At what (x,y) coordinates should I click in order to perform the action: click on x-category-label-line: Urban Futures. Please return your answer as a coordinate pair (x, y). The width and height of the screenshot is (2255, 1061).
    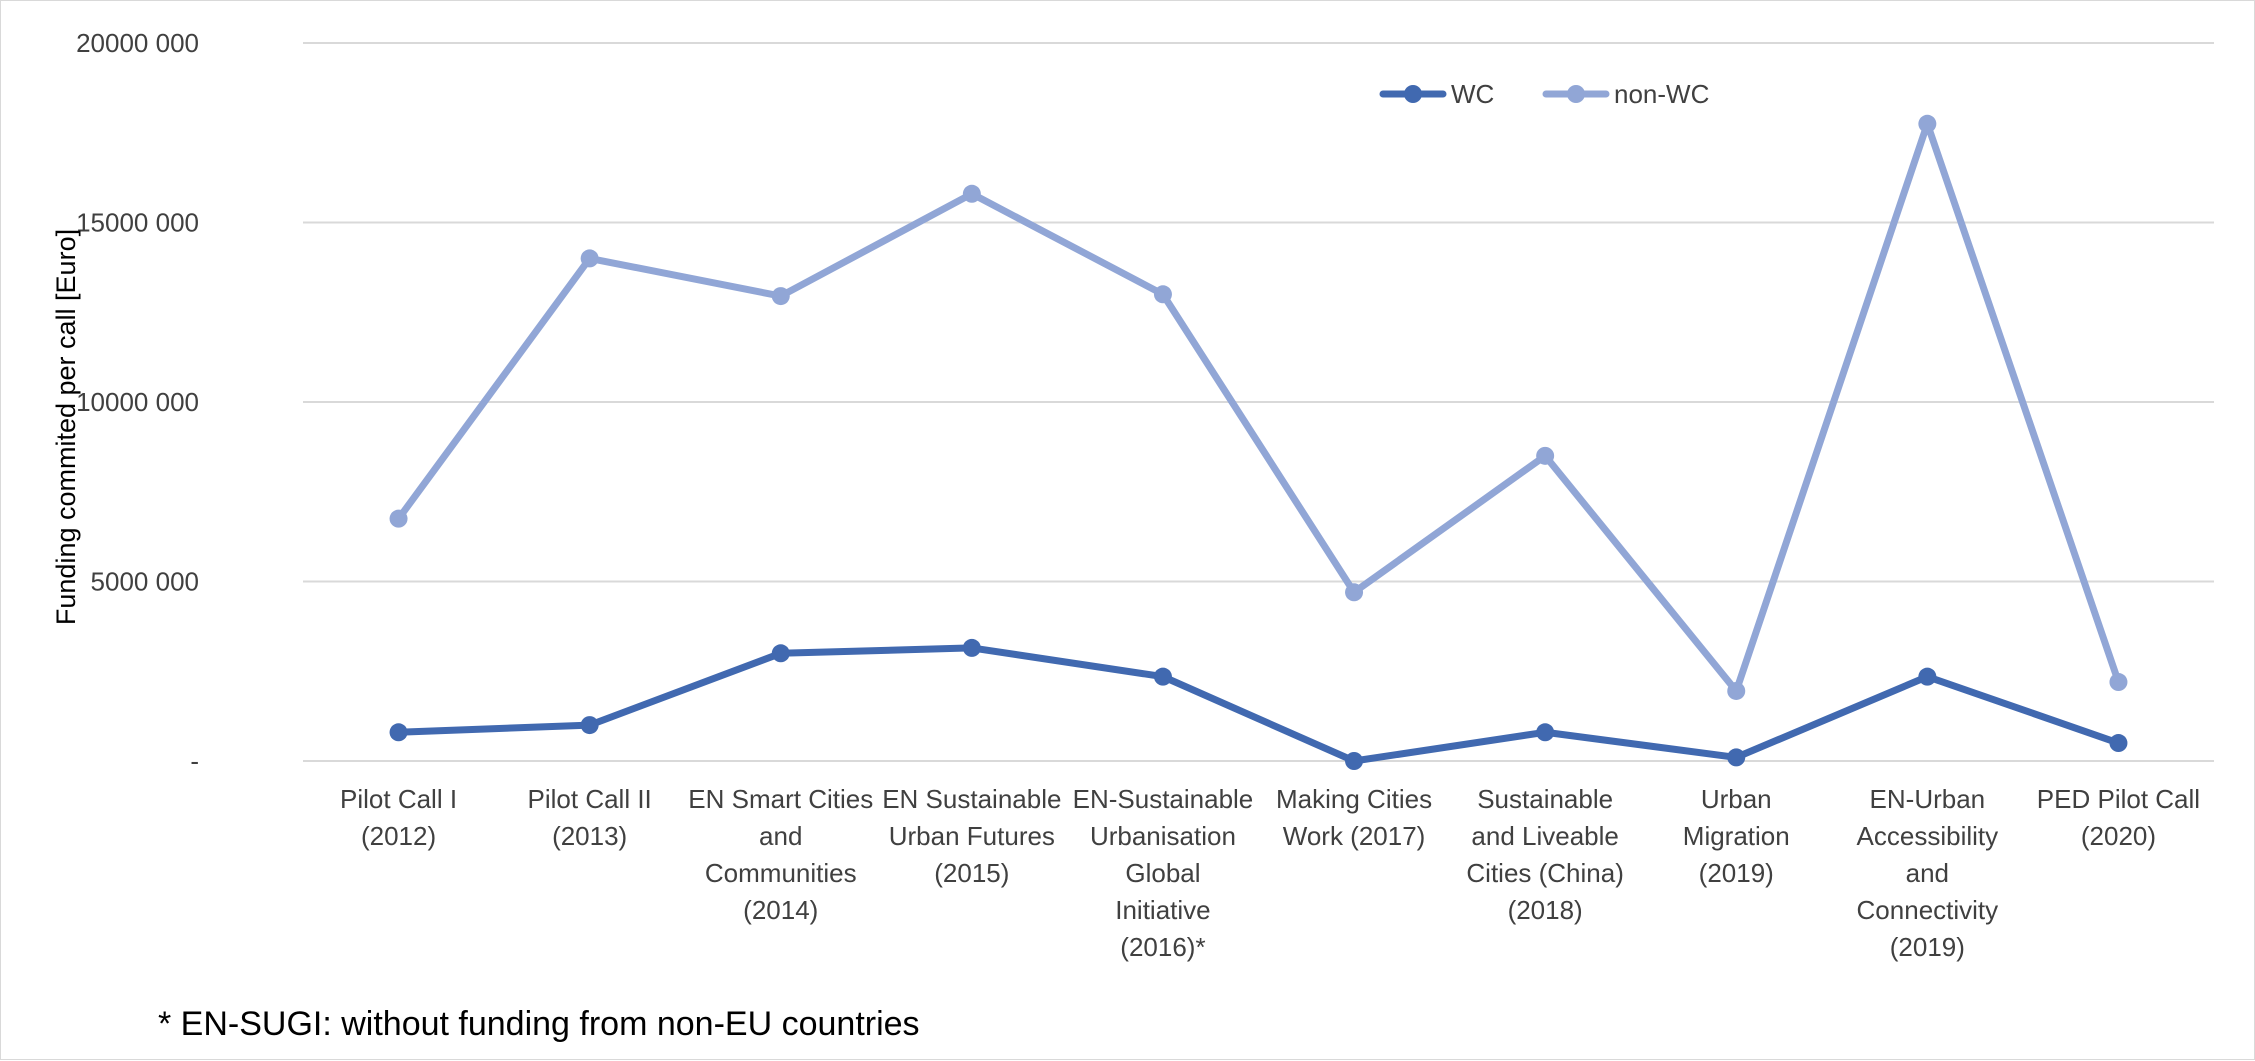
    Looking at the image, I should click on (972, 836).